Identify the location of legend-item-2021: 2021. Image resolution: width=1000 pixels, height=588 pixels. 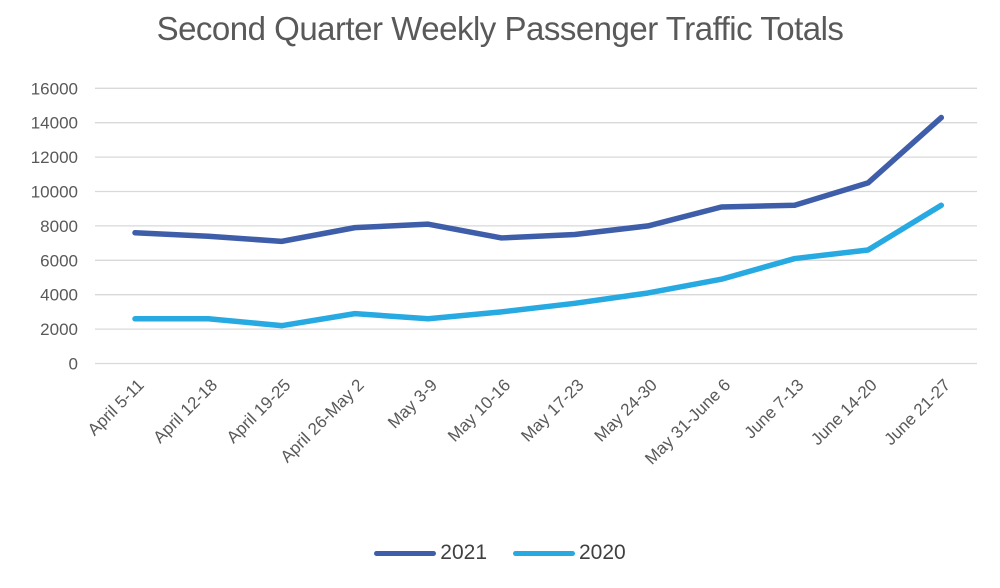
(430, 553).